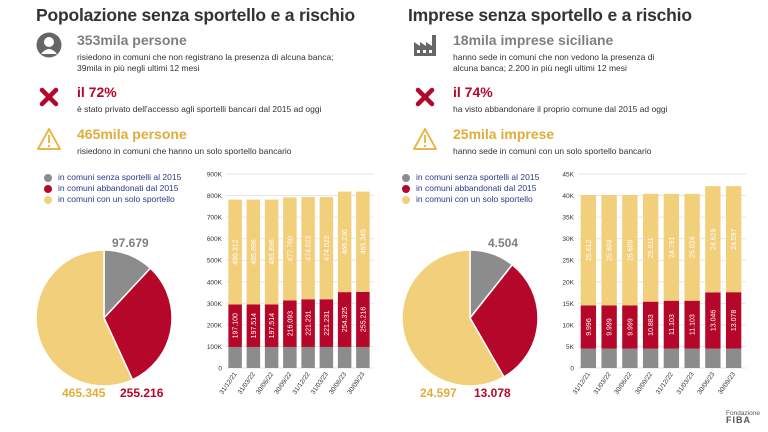 This screenshot has width=768, height=432. I want to click on bar-data-label: 24.629, so click(713, 239).